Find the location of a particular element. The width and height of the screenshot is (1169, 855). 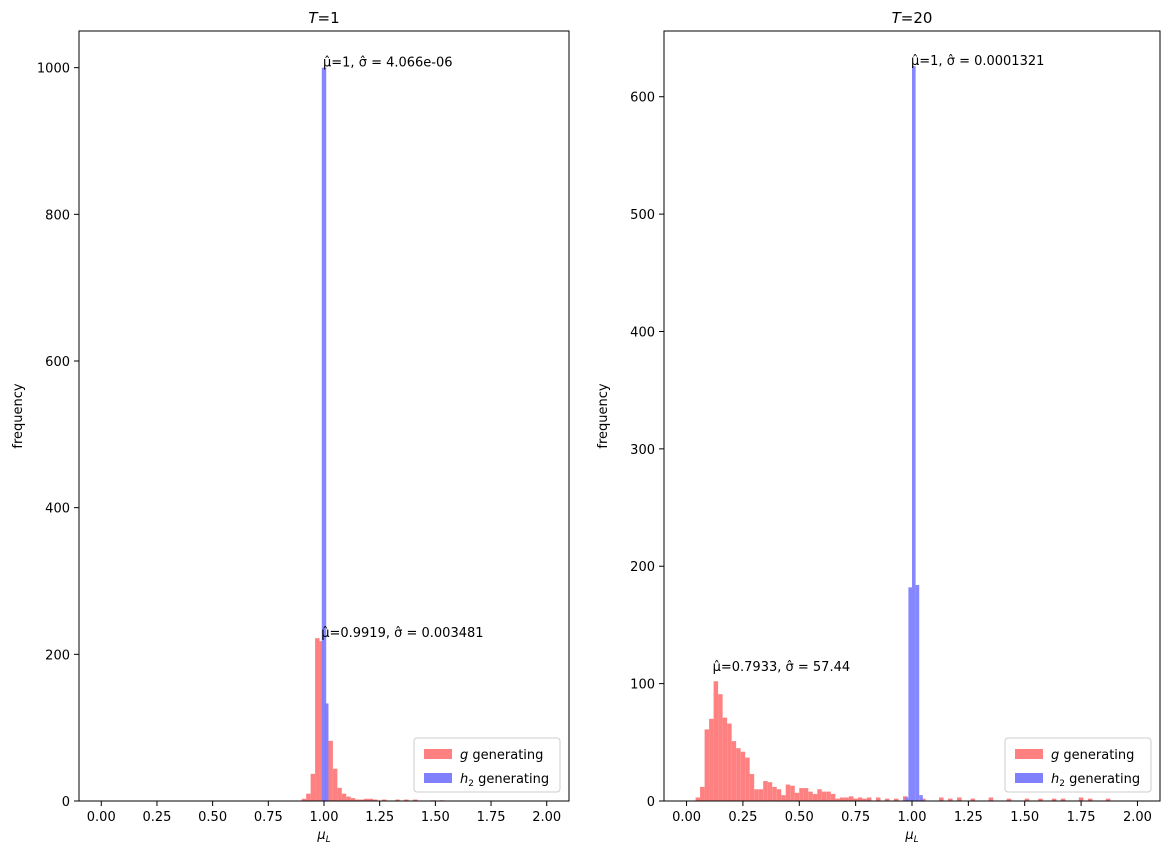

y-tick-label: 100 is located at coordinates (642, 685).